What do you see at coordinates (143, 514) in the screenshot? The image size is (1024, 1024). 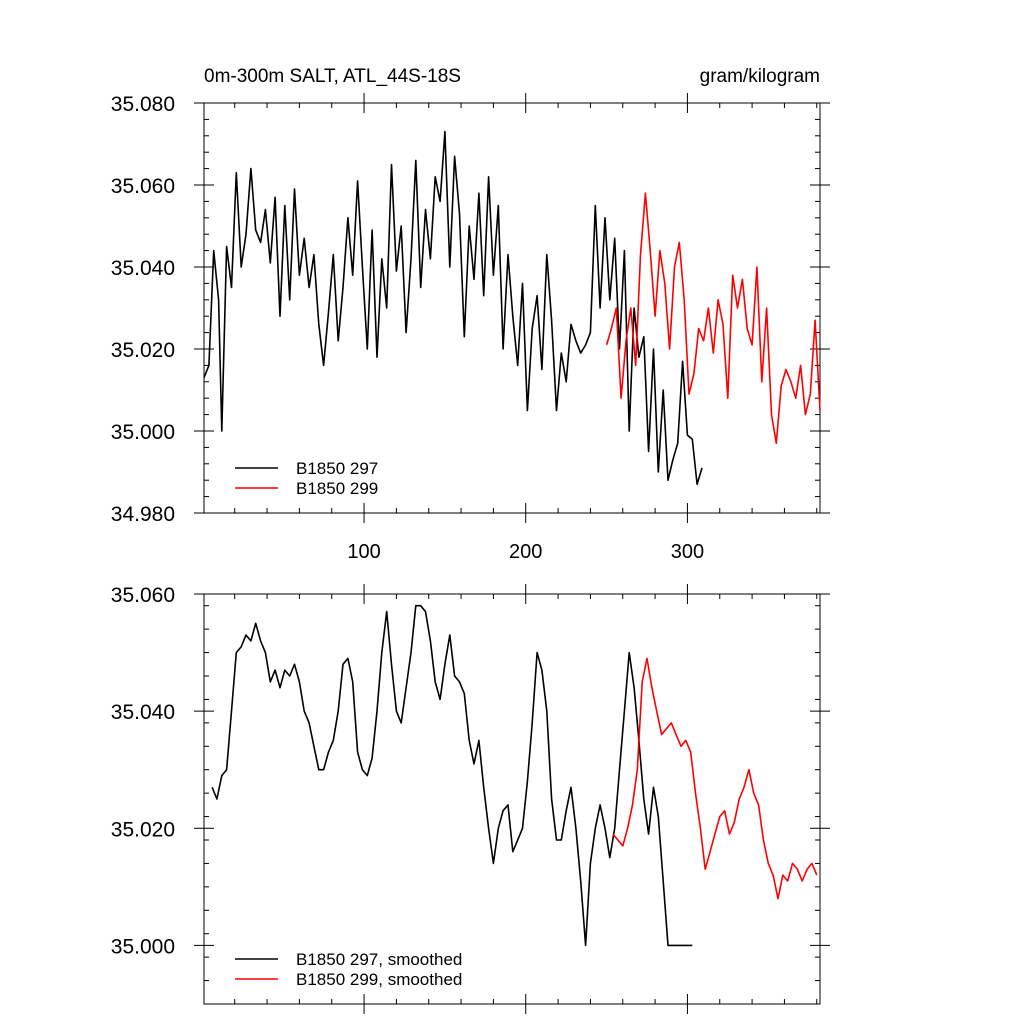 I see `top-y-tick-label: 34.980` at bounding box center [143, 514].